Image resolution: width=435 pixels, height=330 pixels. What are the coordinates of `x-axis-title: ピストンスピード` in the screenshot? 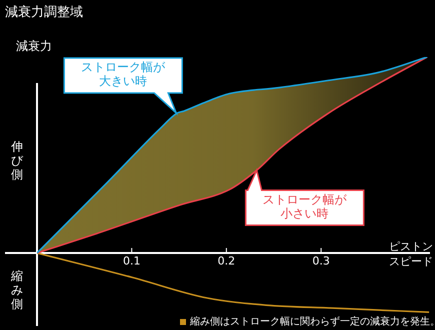 It's located at (411, 254).